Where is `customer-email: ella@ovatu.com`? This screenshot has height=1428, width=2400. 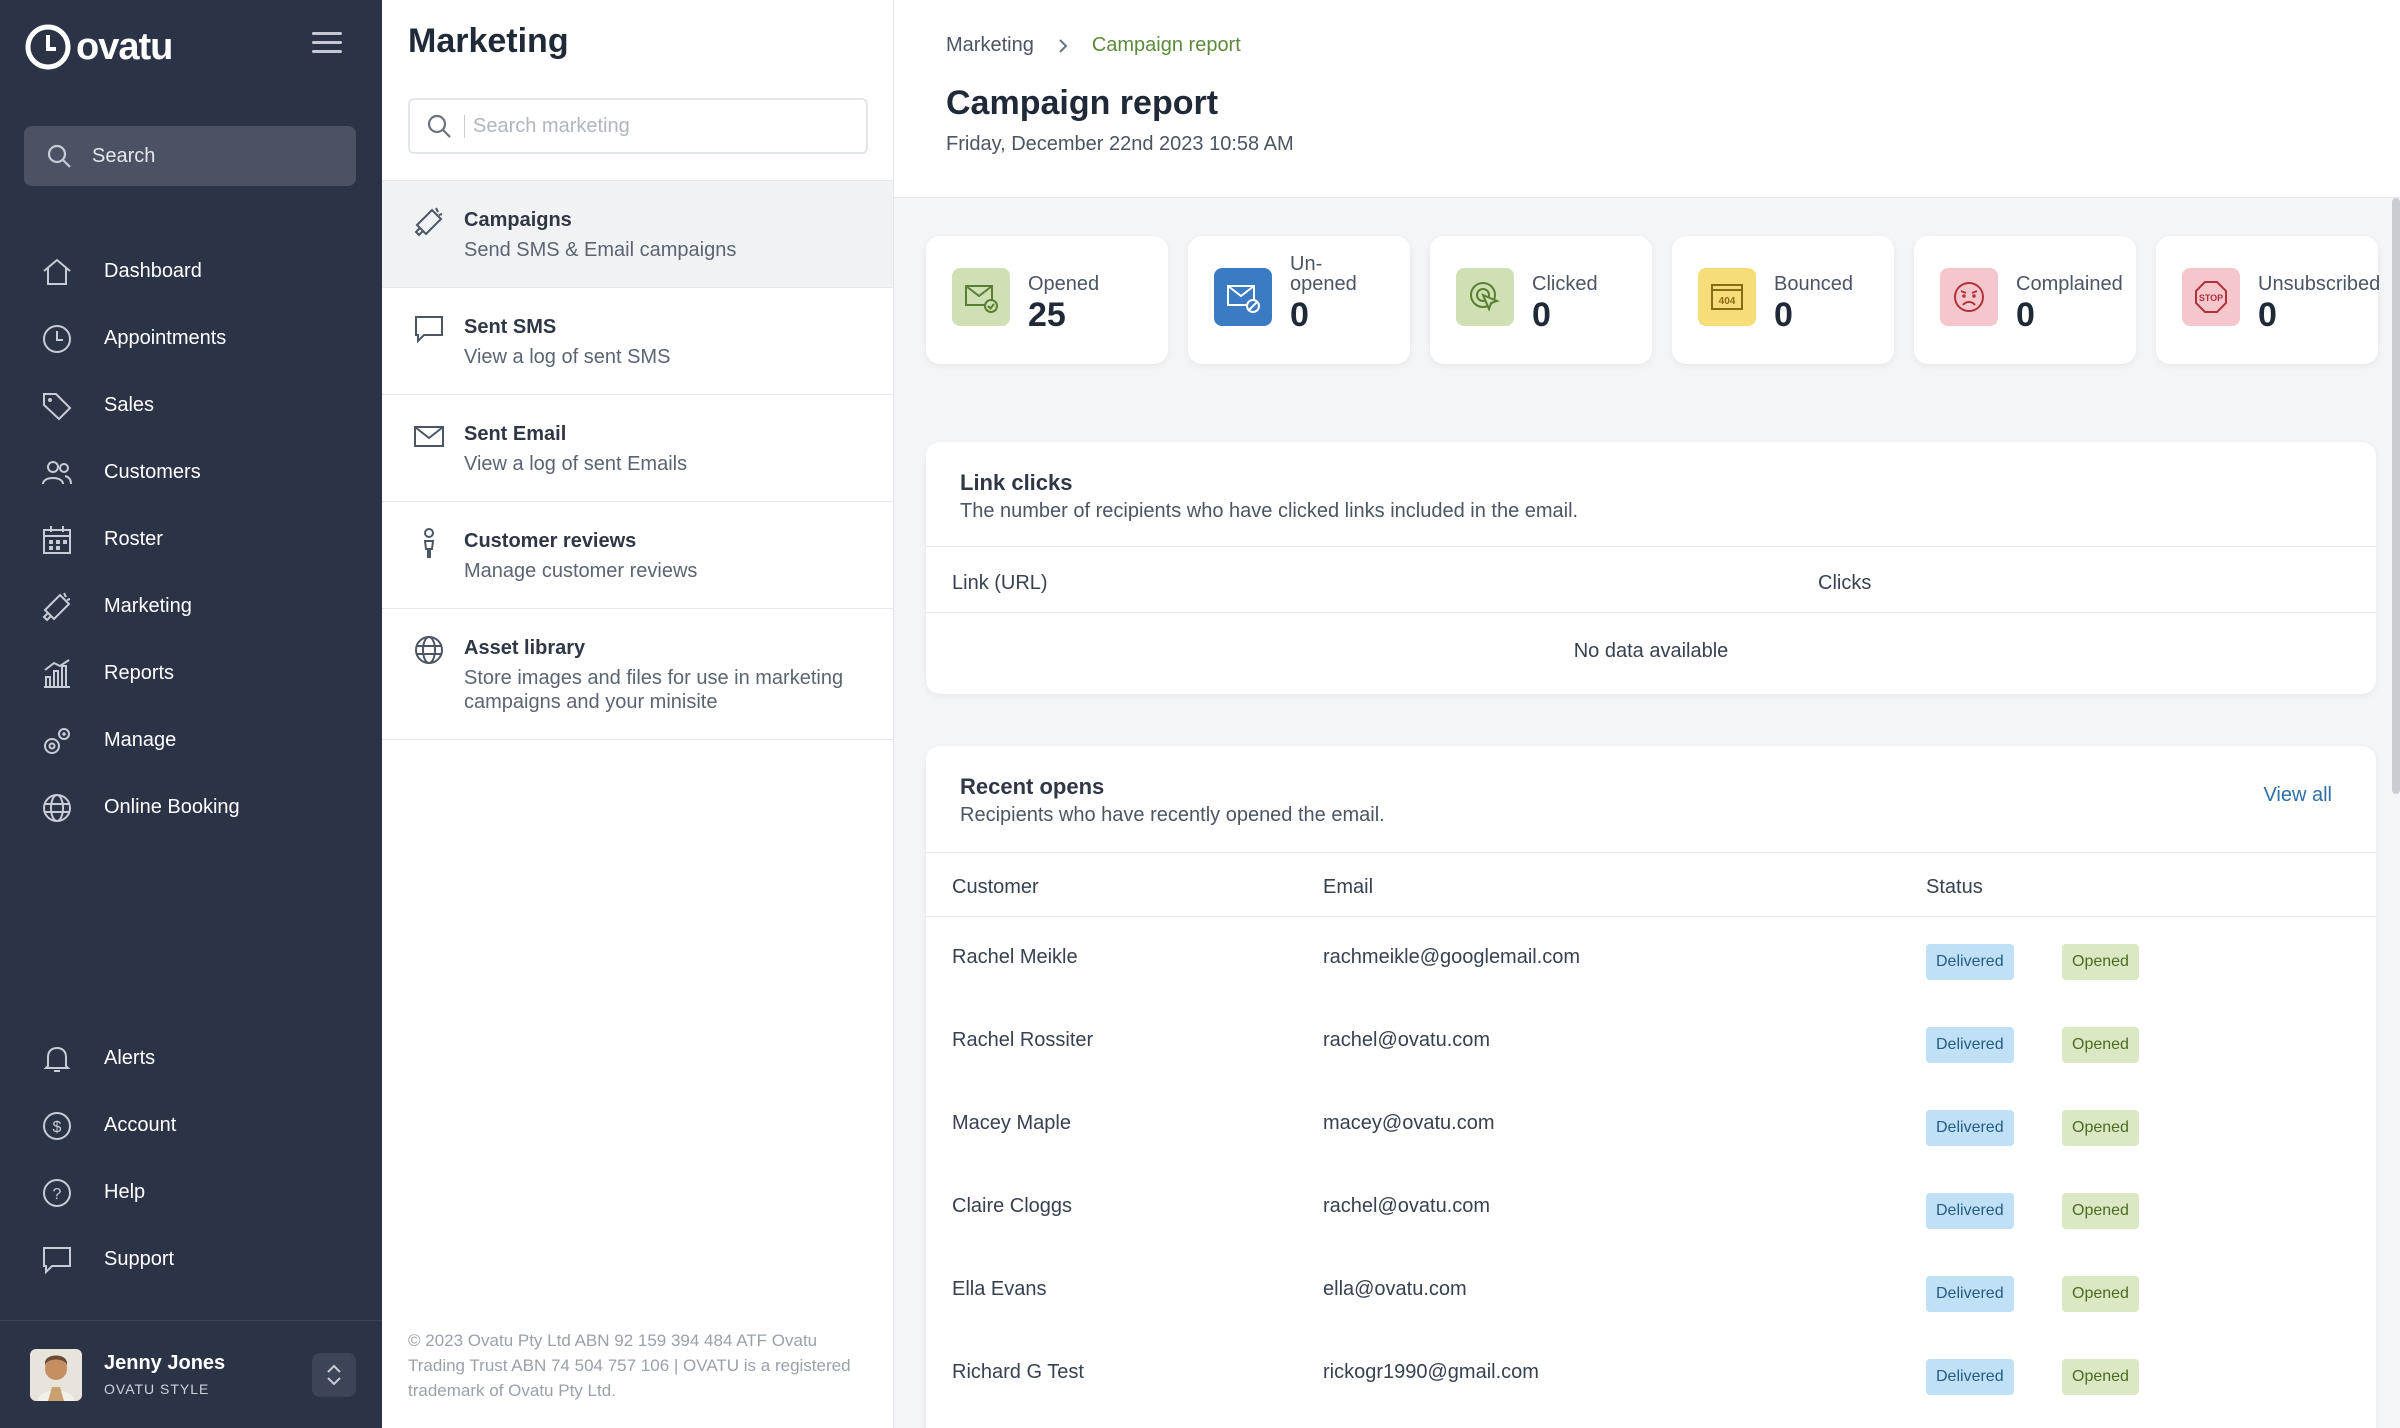 customer-email: ella@ovatu.com is located at coordinates (1395, 1289).